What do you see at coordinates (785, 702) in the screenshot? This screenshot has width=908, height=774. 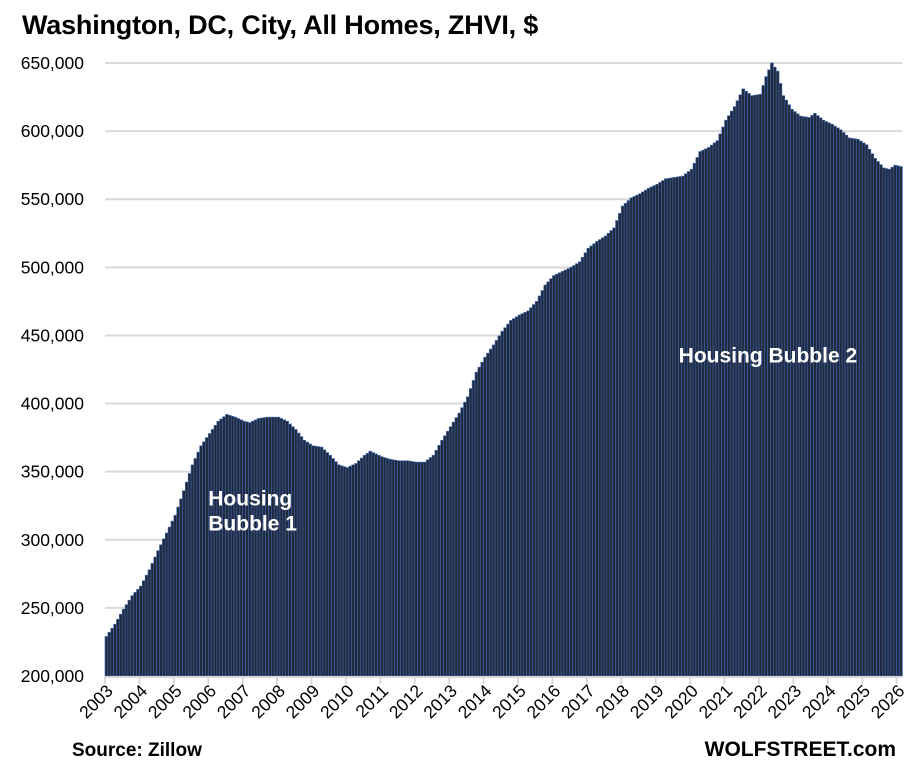 I see `x-tick-label: 2023` at bounding box center [785, 702].